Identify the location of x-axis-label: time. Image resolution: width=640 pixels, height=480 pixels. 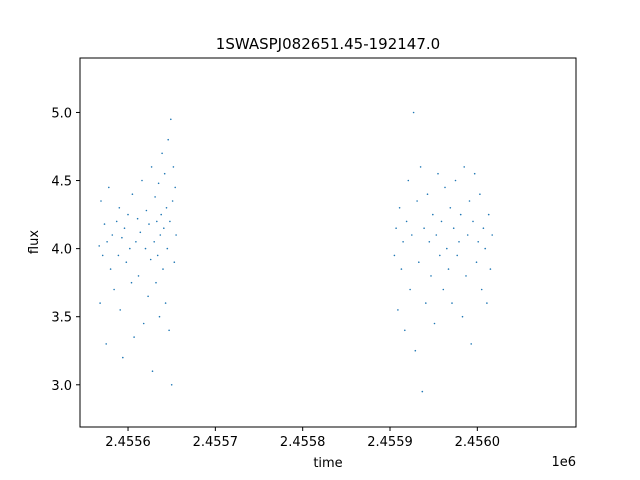
(327, 463).